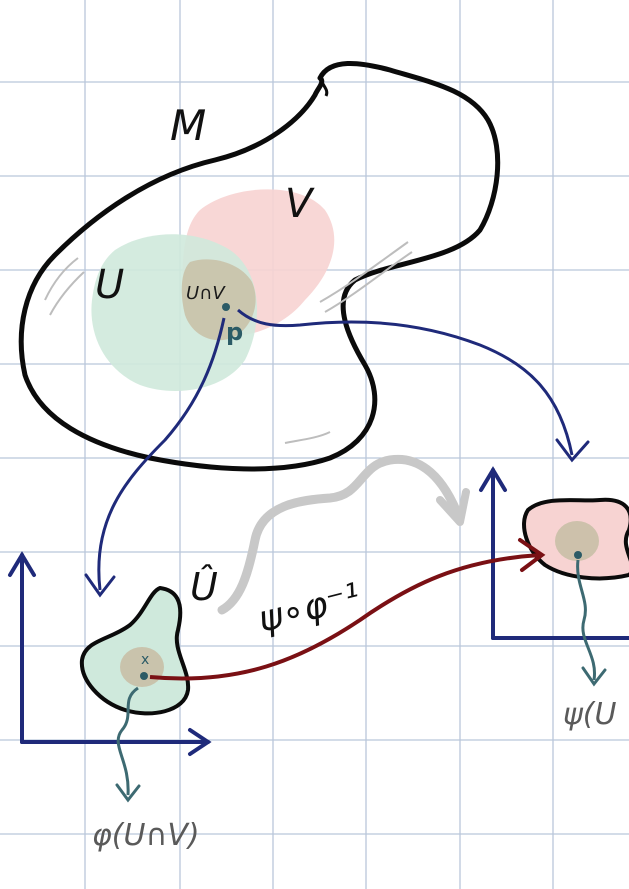 The image size is (629, 889). I want to click on manifold-notch, so click(324, 85).